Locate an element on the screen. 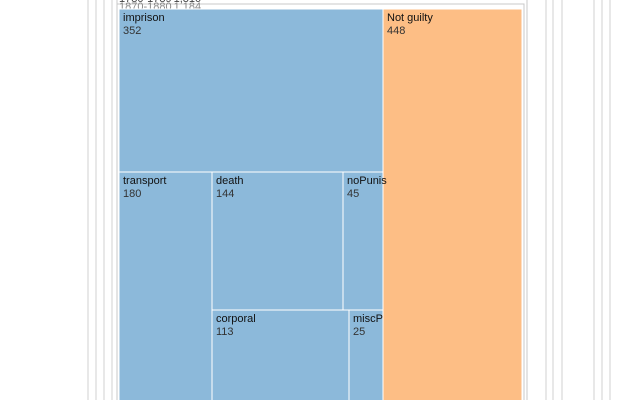 Image resolution: width=640 pixels, height=400 pixels. tile-label: miscP is located at coordinates (368, 319).